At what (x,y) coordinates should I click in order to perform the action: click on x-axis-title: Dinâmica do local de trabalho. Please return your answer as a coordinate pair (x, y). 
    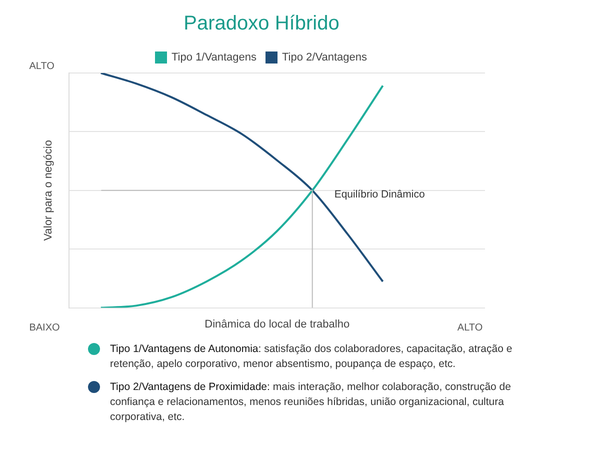
    Looking at the image, I should click on (277, 324).